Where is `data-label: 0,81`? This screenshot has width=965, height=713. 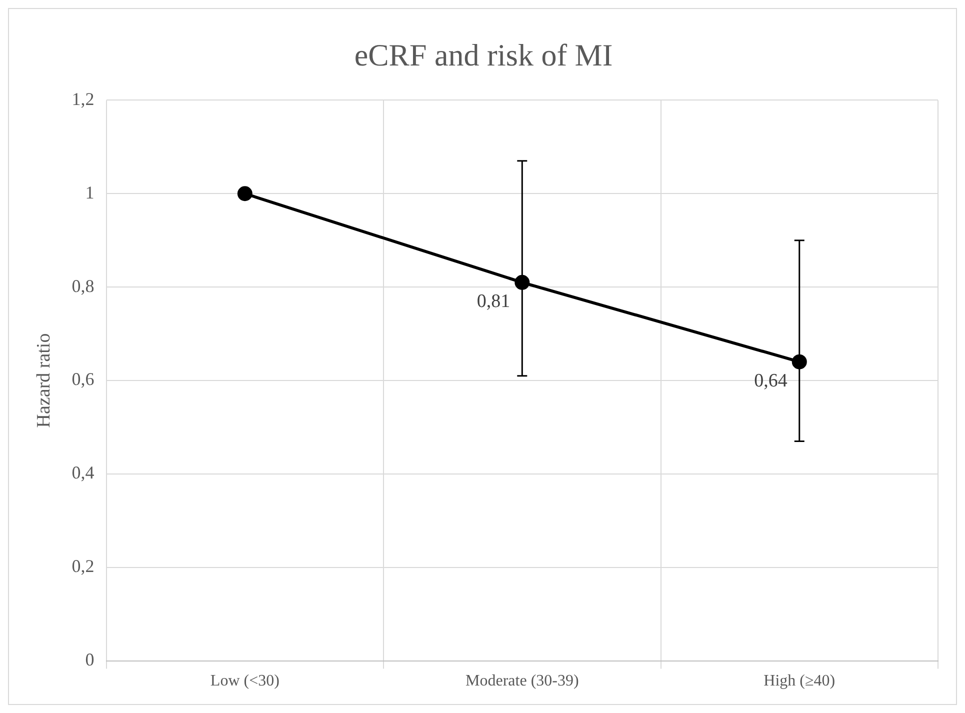
data-label: 0,81 is located at coordinates (493, 301).